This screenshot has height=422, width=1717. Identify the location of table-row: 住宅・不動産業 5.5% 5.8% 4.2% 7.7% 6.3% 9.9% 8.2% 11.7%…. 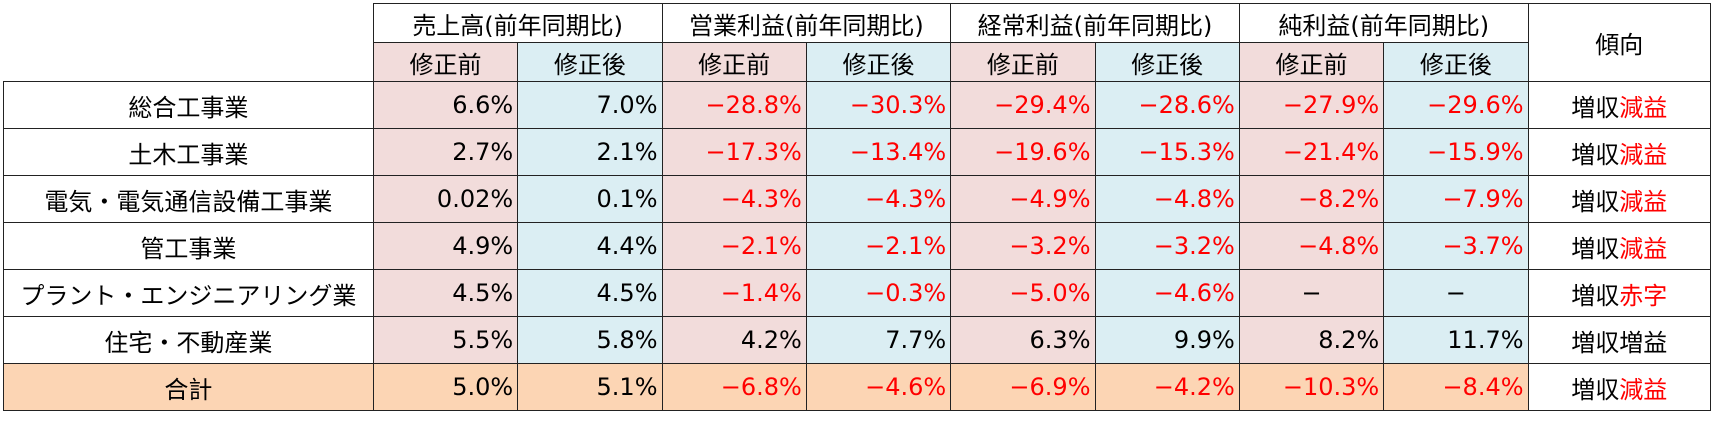
(857, 340).